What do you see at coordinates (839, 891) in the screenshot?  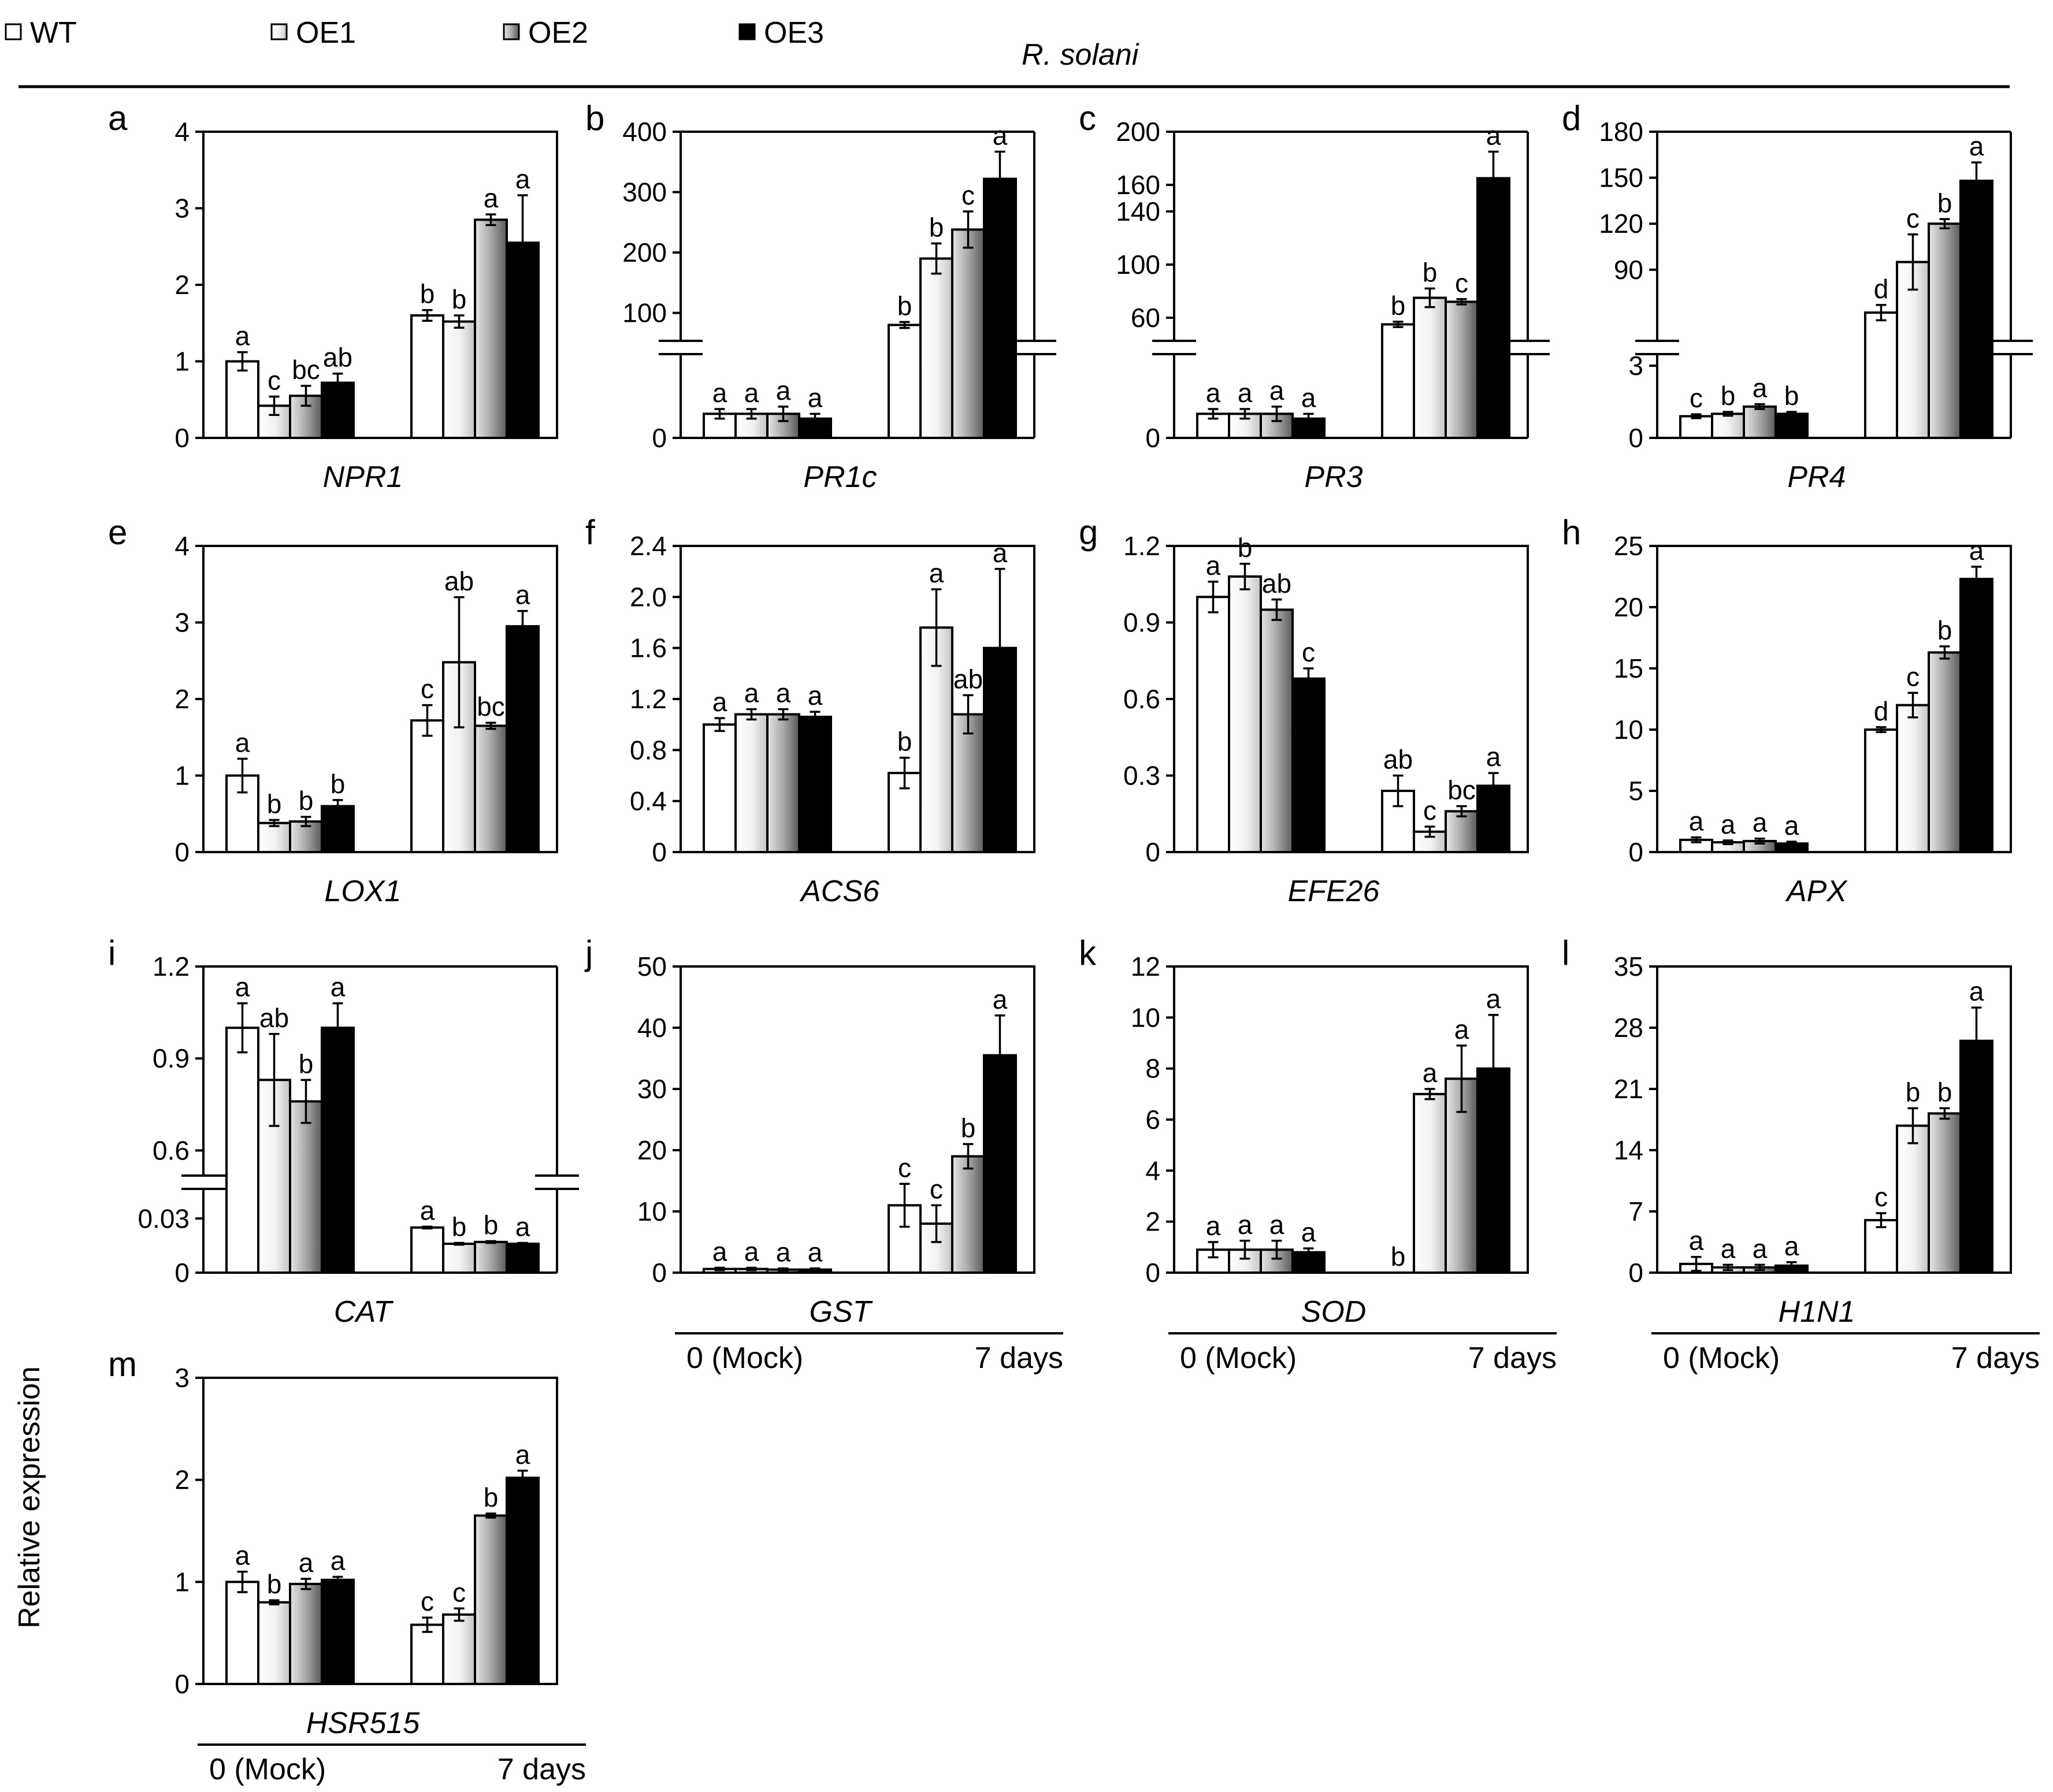 I see `gene-label-f: ACS6` at bounding box center [839, 891].